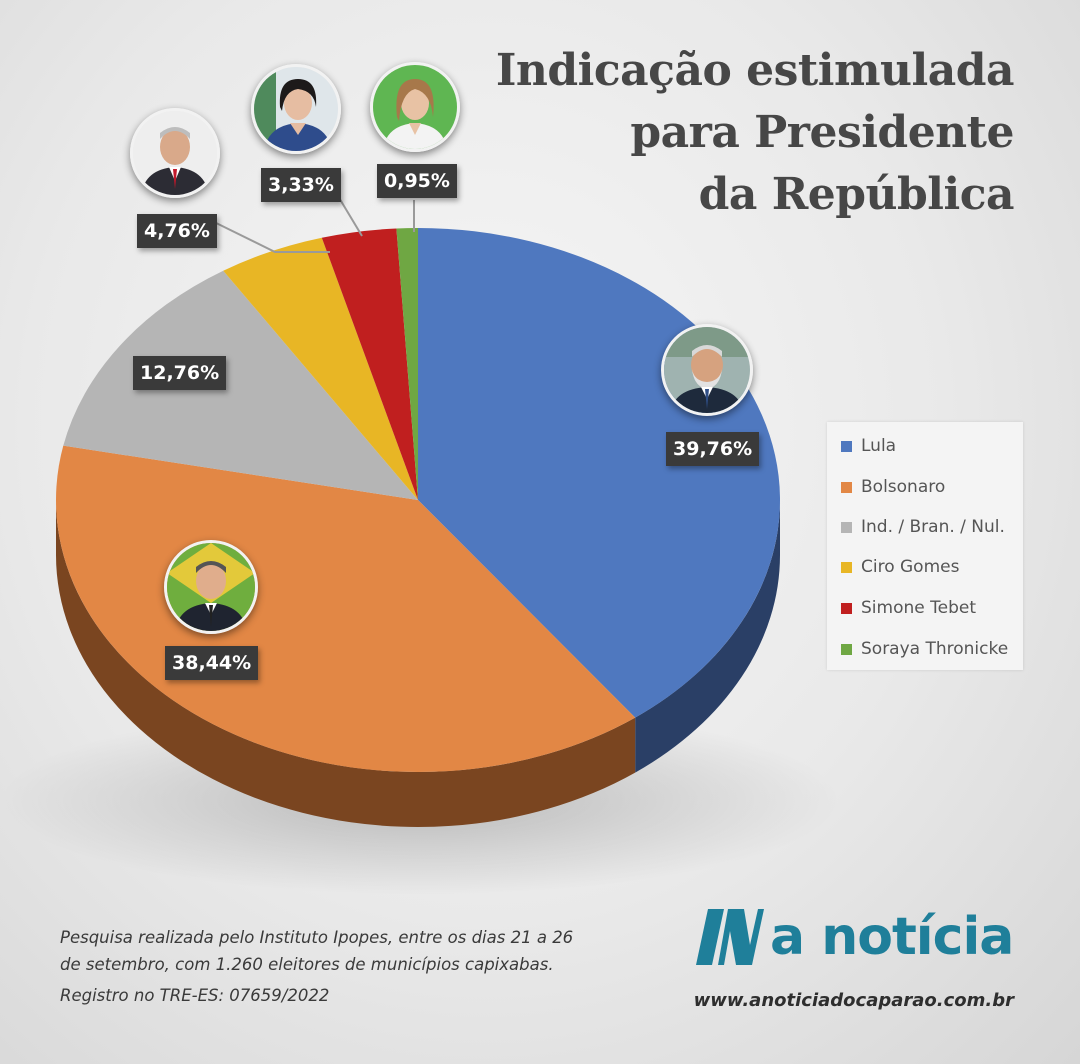 This screenshot has width=1080, height=1064. Describe the element at coordinates (856, 194) in the screenshot. I see `title-line-3: da República` at that location.